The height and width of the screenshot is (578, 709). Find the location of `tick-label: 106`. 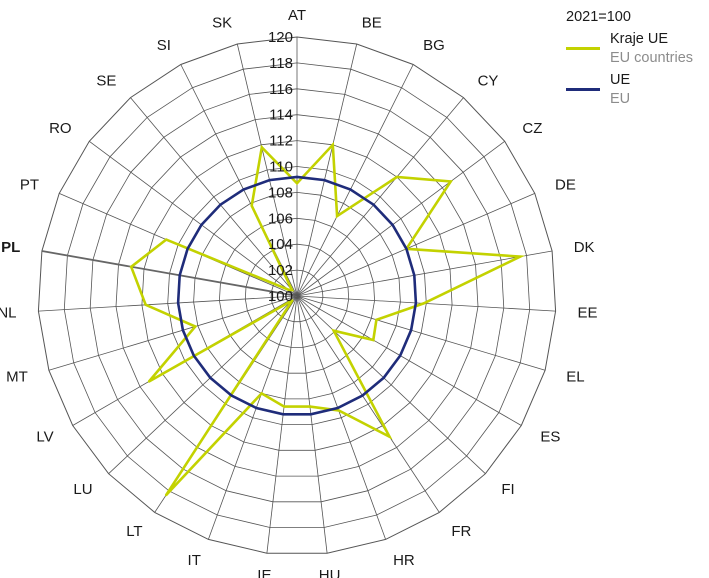

tick-label: 106 is located at coordinates (280, 218).